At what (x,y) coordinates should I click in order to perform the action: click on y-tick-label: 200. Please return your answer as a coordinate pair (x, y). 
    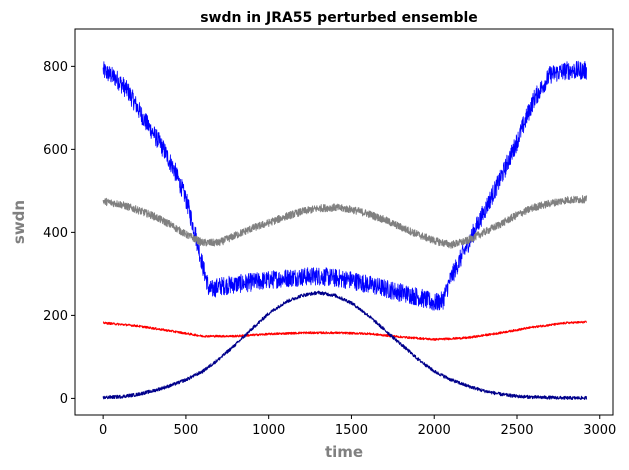
    Looking at the image, I should click on (55, 316).